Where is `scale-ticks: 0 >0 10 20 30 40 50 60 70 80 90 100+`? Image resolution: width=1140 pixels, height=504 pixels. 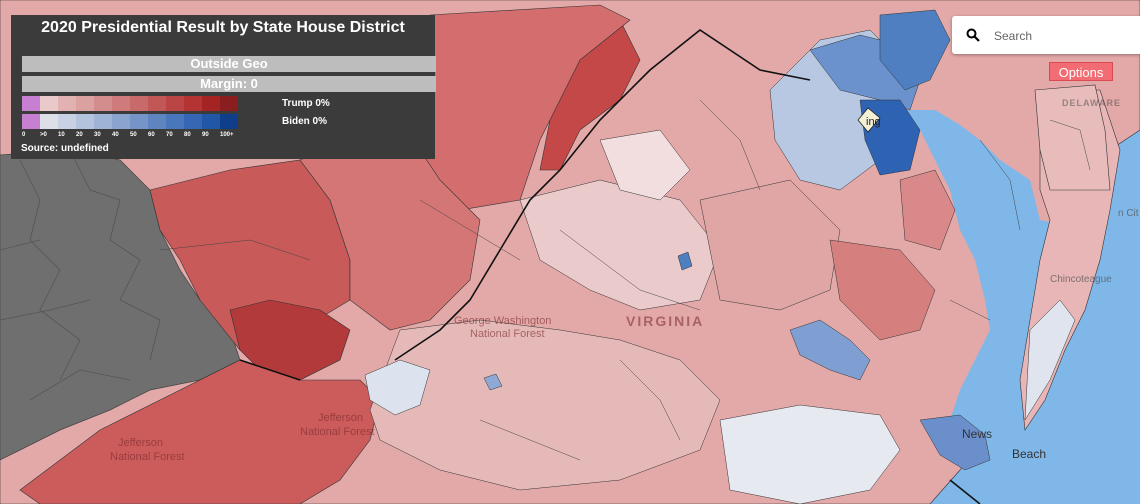
scale-ticks: 0 >0 10 20 30 40 50 60 70 80 90 100+ is located at coordinates (130, 135).